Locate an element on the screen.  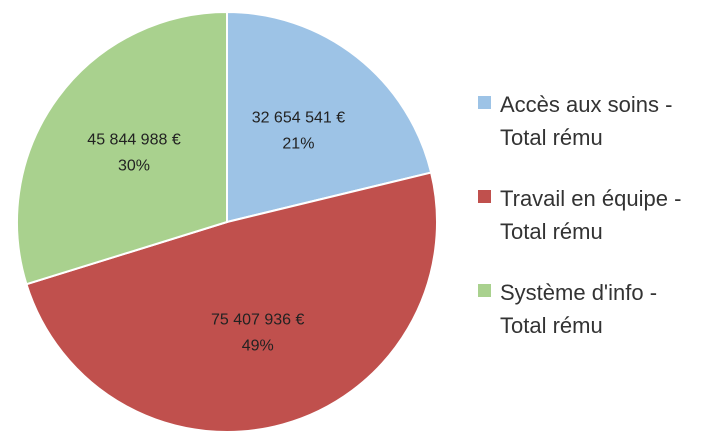
slice-value-label: 45 844 988 € is located at coordinates (134, 140).